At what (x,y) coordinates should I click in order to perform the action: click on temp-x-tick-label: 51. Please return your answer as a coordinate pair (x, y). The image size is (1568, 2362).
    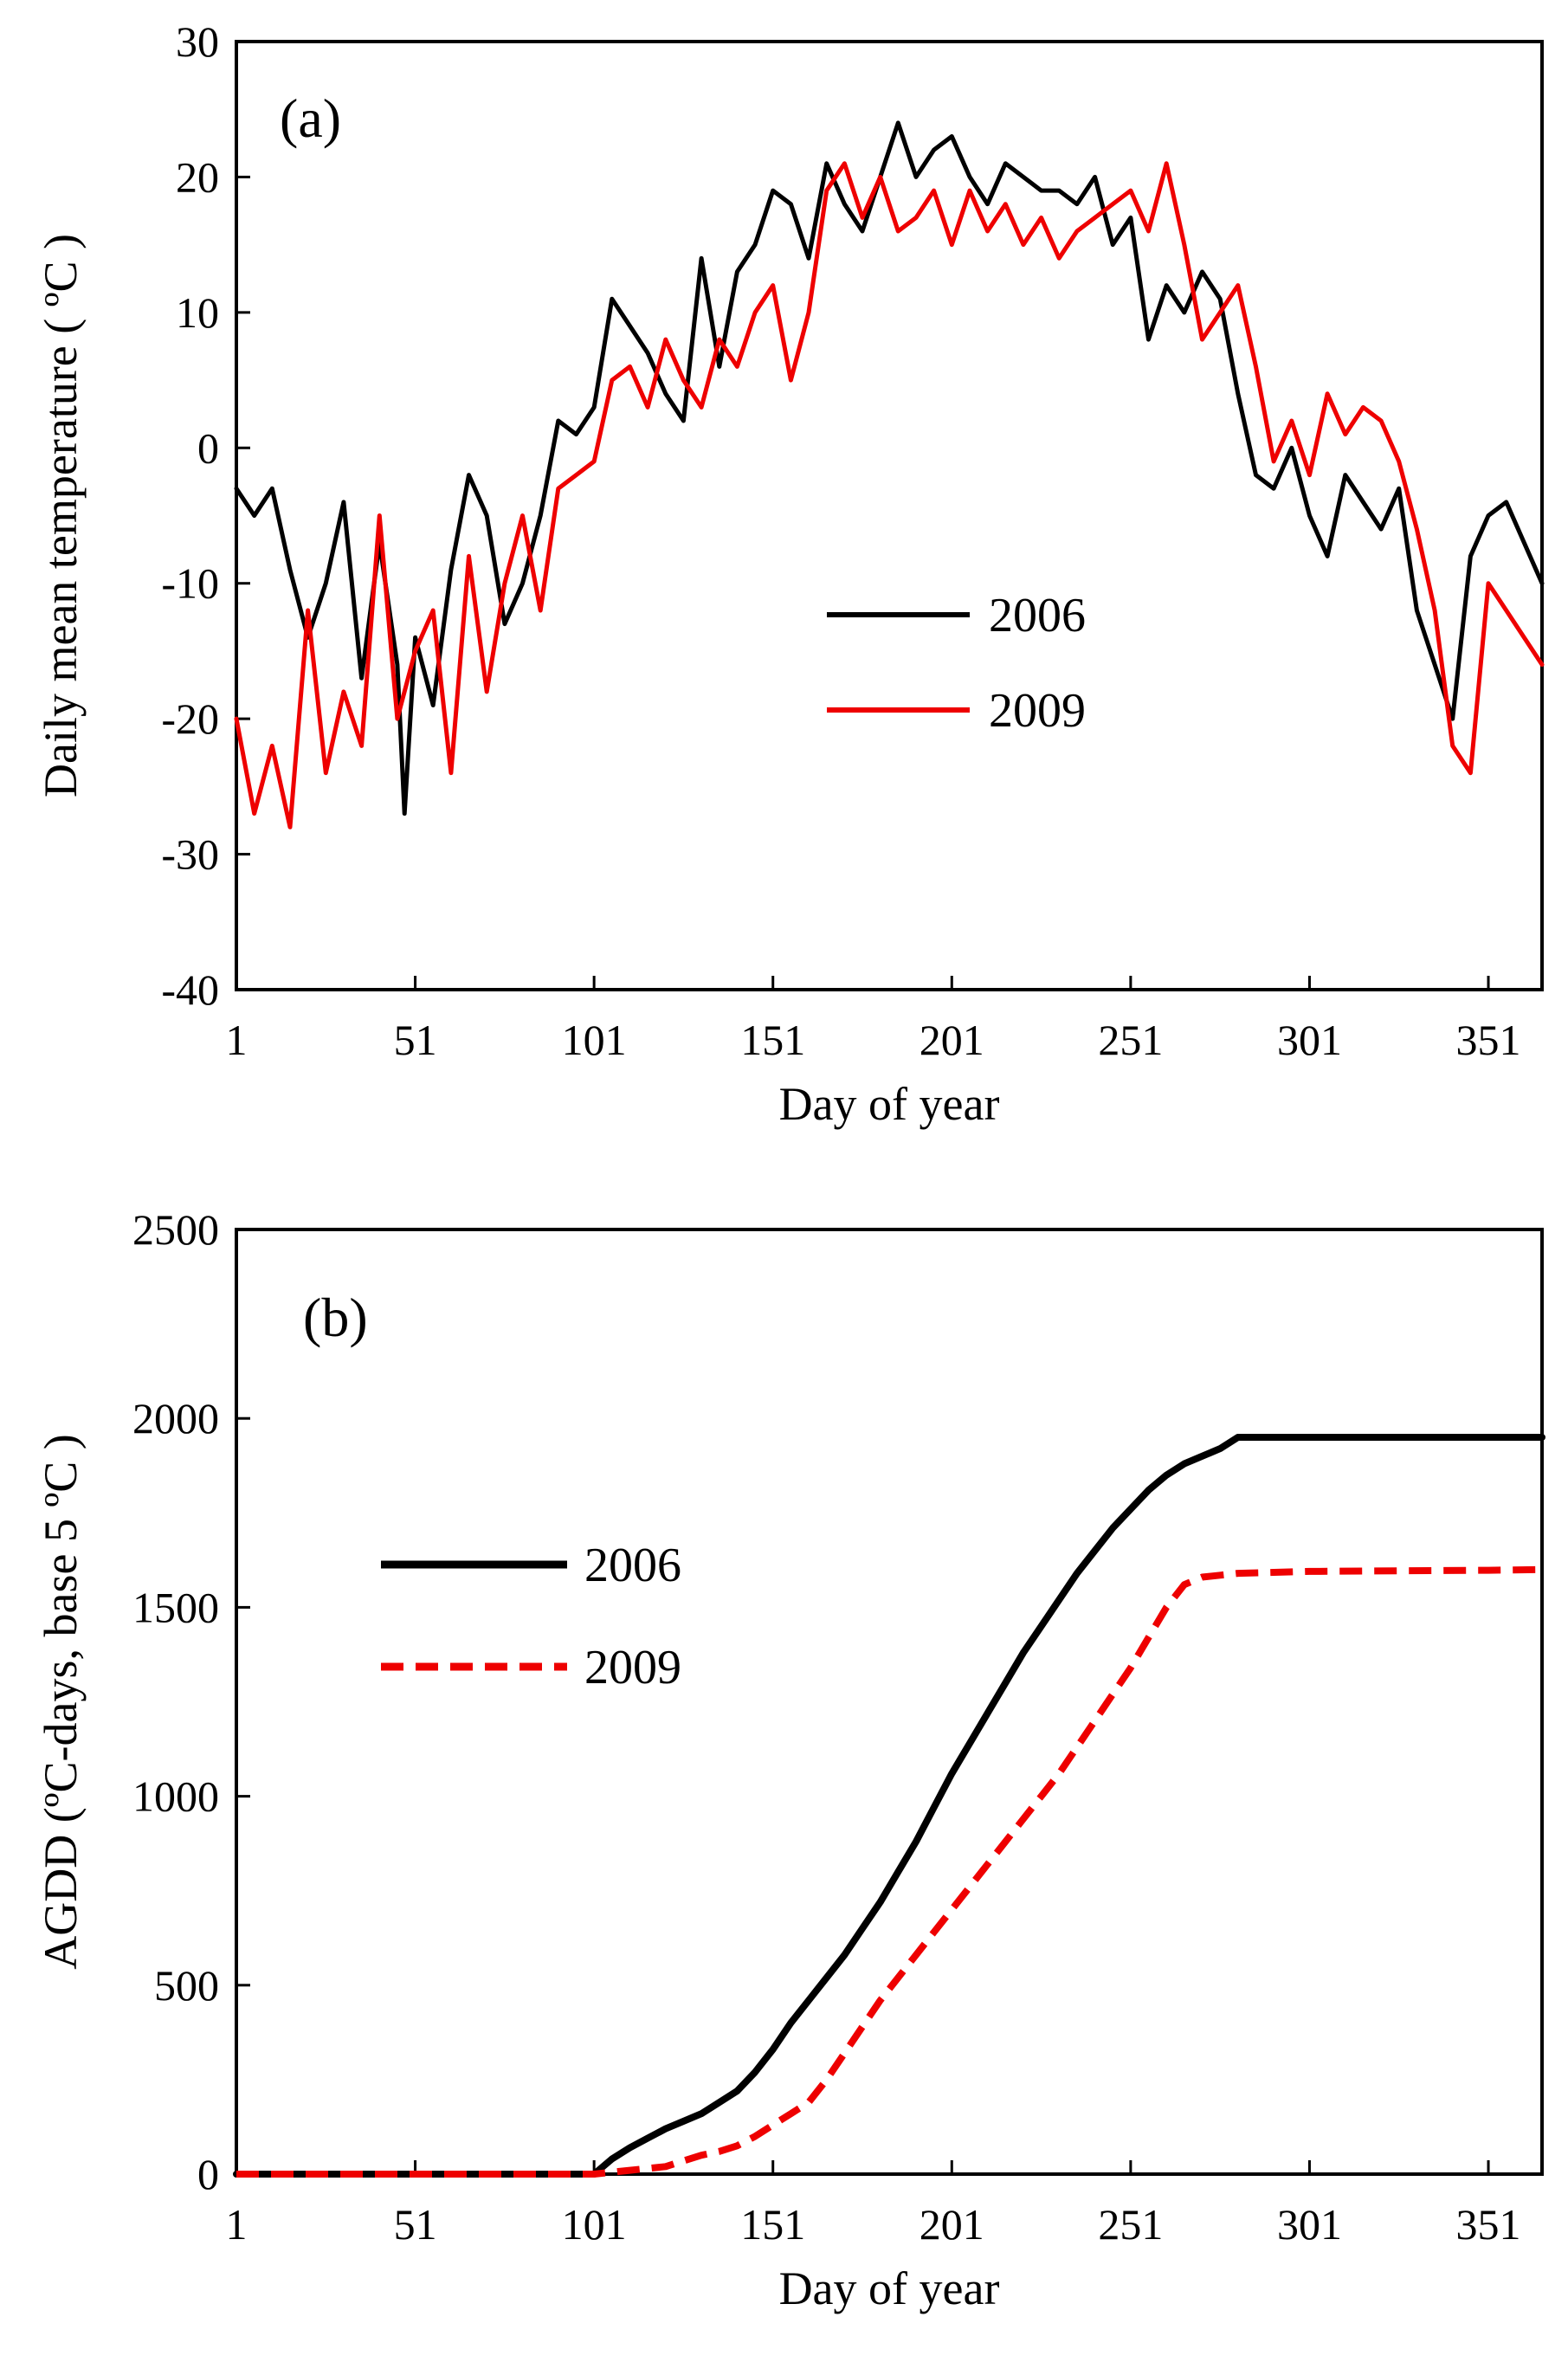
    Looking at the image, I should click on (415, 1040).